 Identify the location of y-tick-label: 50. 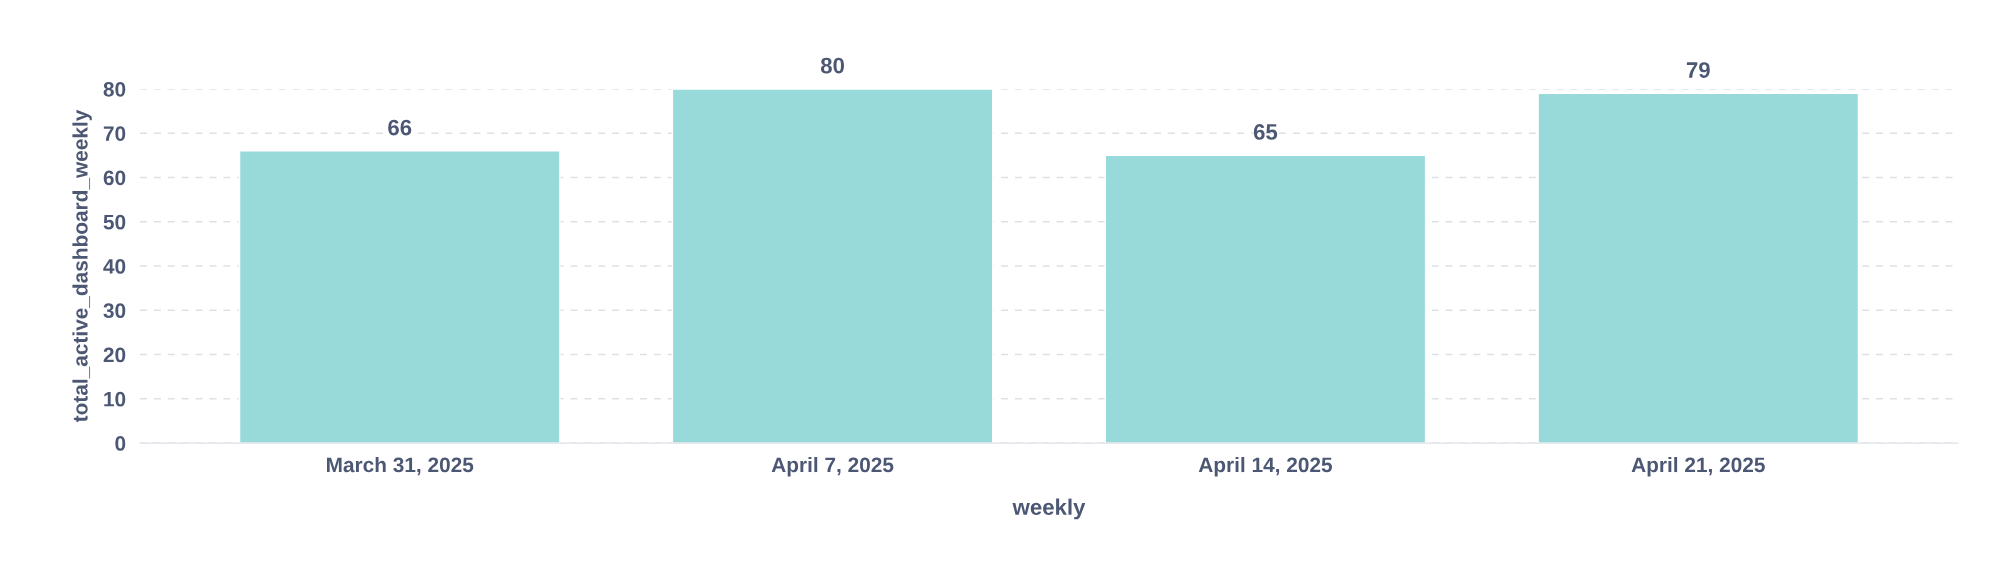
(114, 222).